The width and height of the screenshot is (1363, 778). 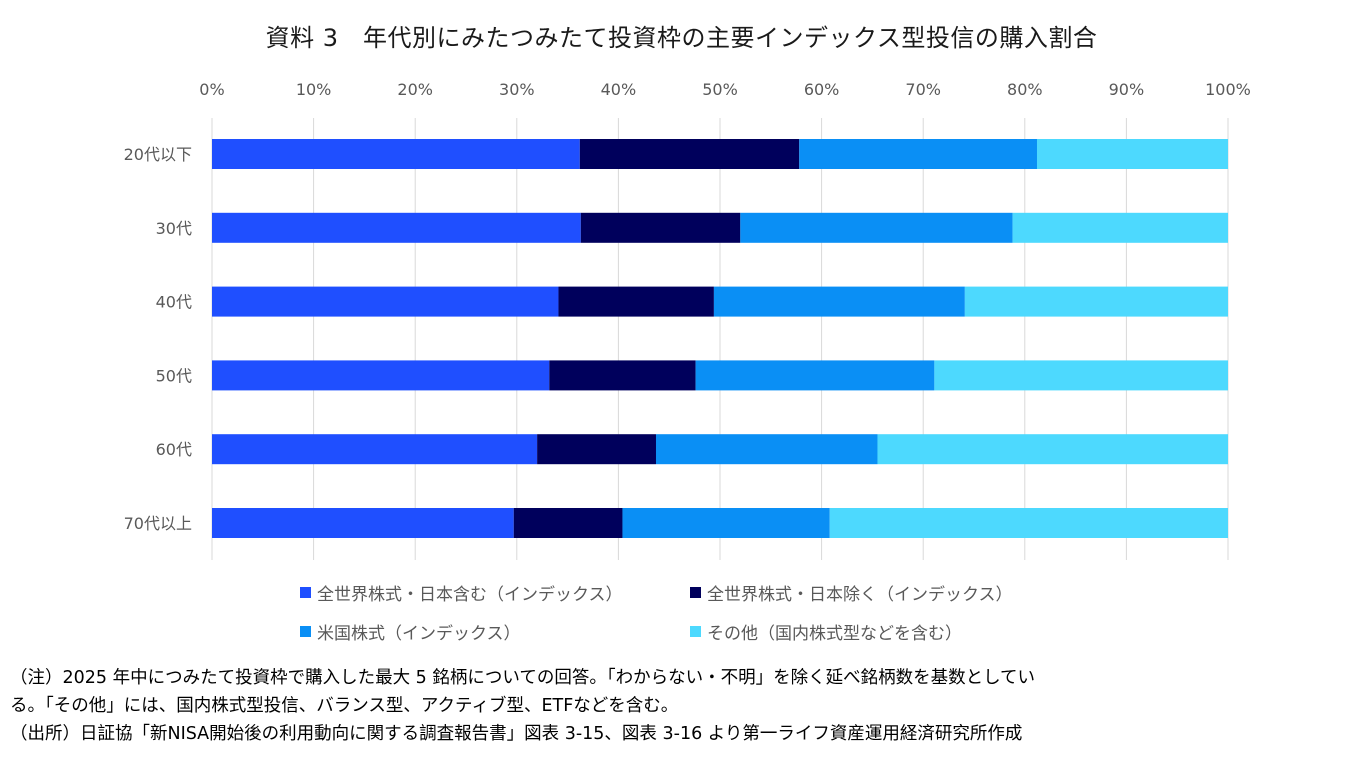 What do you see at coordinates (211, 89) in the screenshot?
I see `x-tick-label: 0%` at bounding box center [211, 89].